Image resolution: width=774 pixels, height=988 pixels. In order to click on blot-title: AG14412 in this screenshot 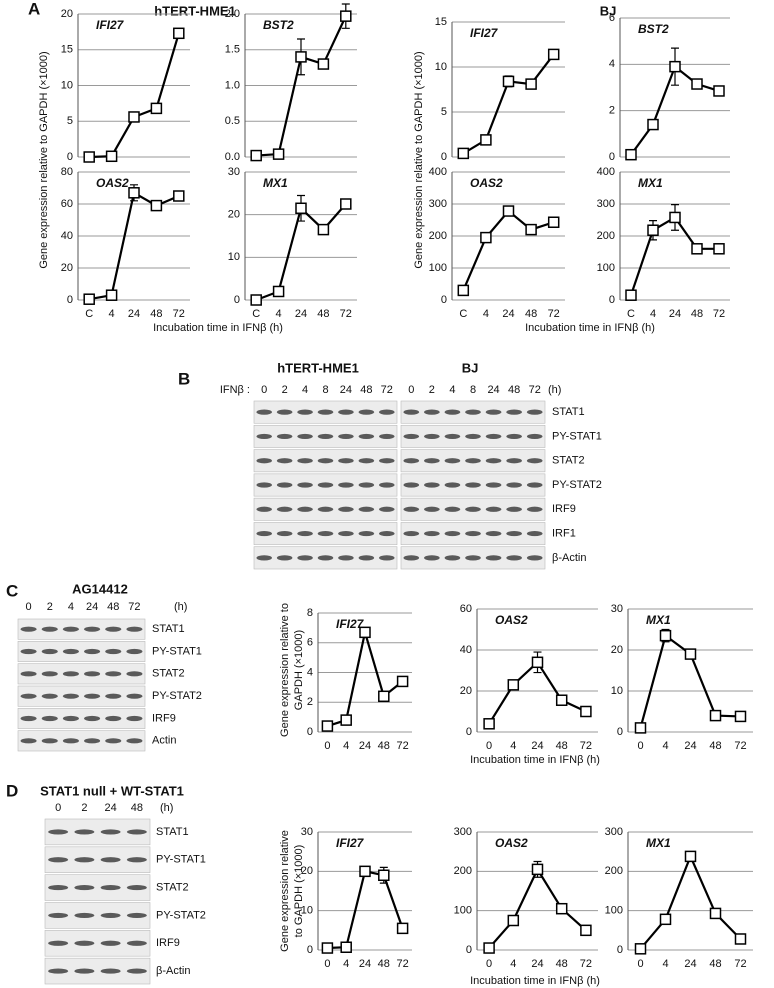, I will do `click(100, 588)`.